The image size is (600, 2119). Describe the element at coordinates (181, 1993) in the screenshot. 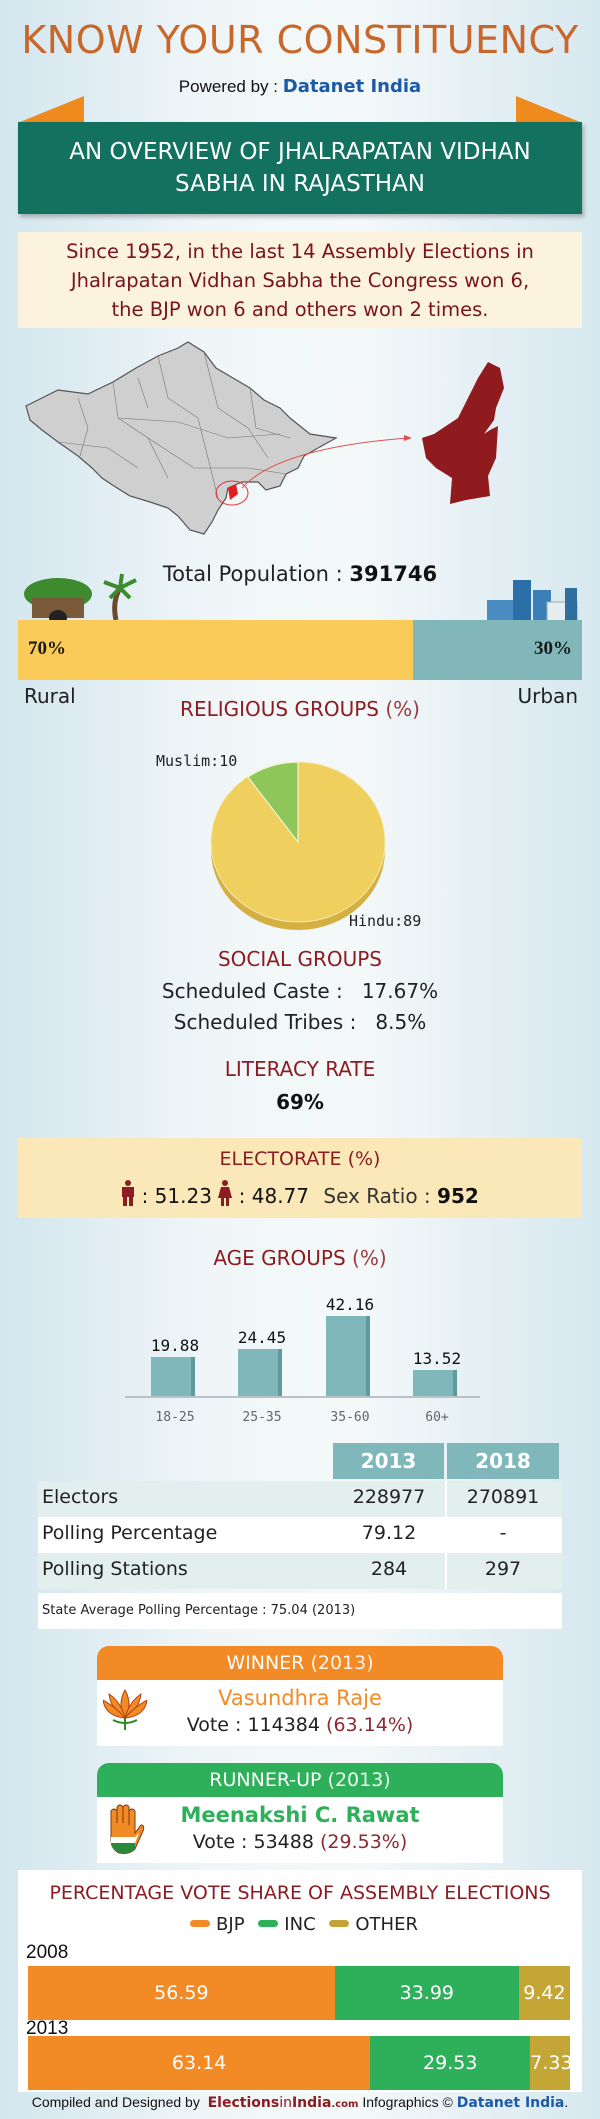

I see `bjp-segment: 56.59` at that location.